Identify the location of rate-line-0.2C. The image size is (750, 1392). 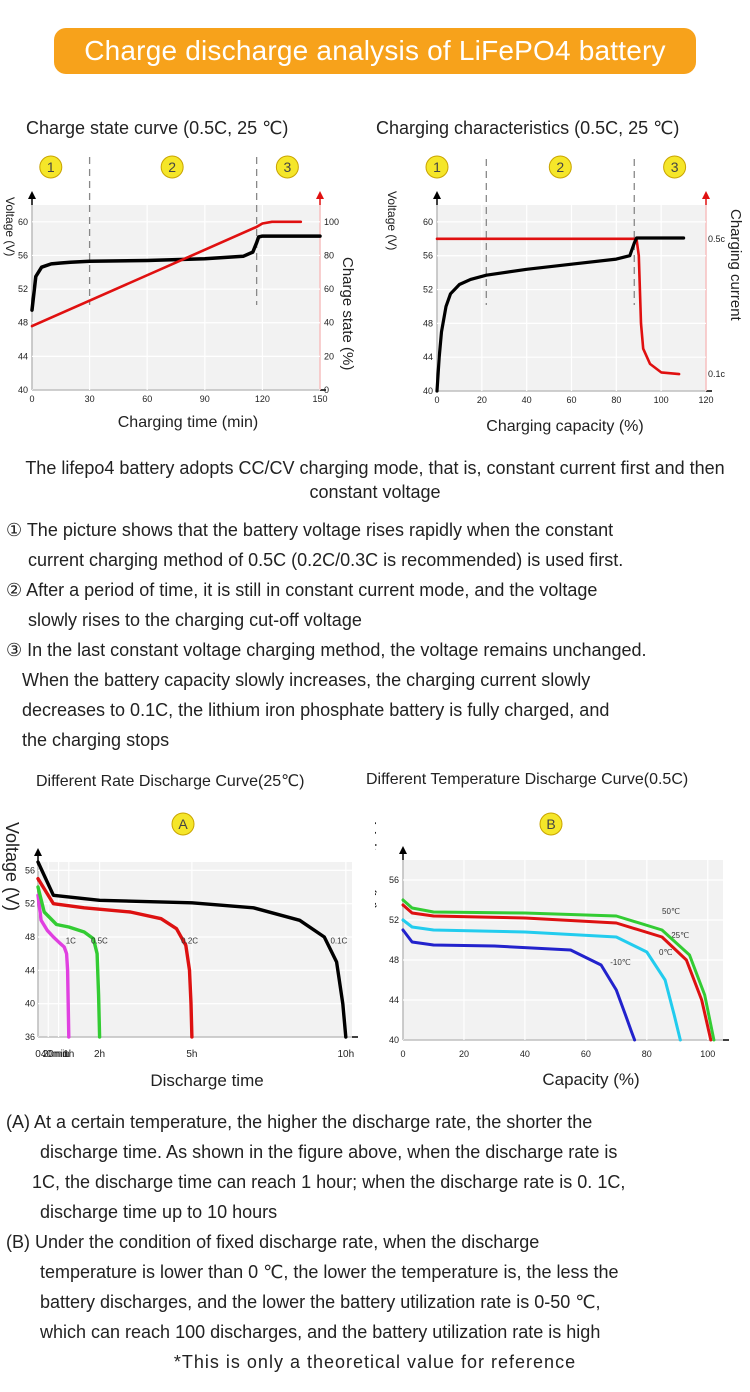
(115, 958).